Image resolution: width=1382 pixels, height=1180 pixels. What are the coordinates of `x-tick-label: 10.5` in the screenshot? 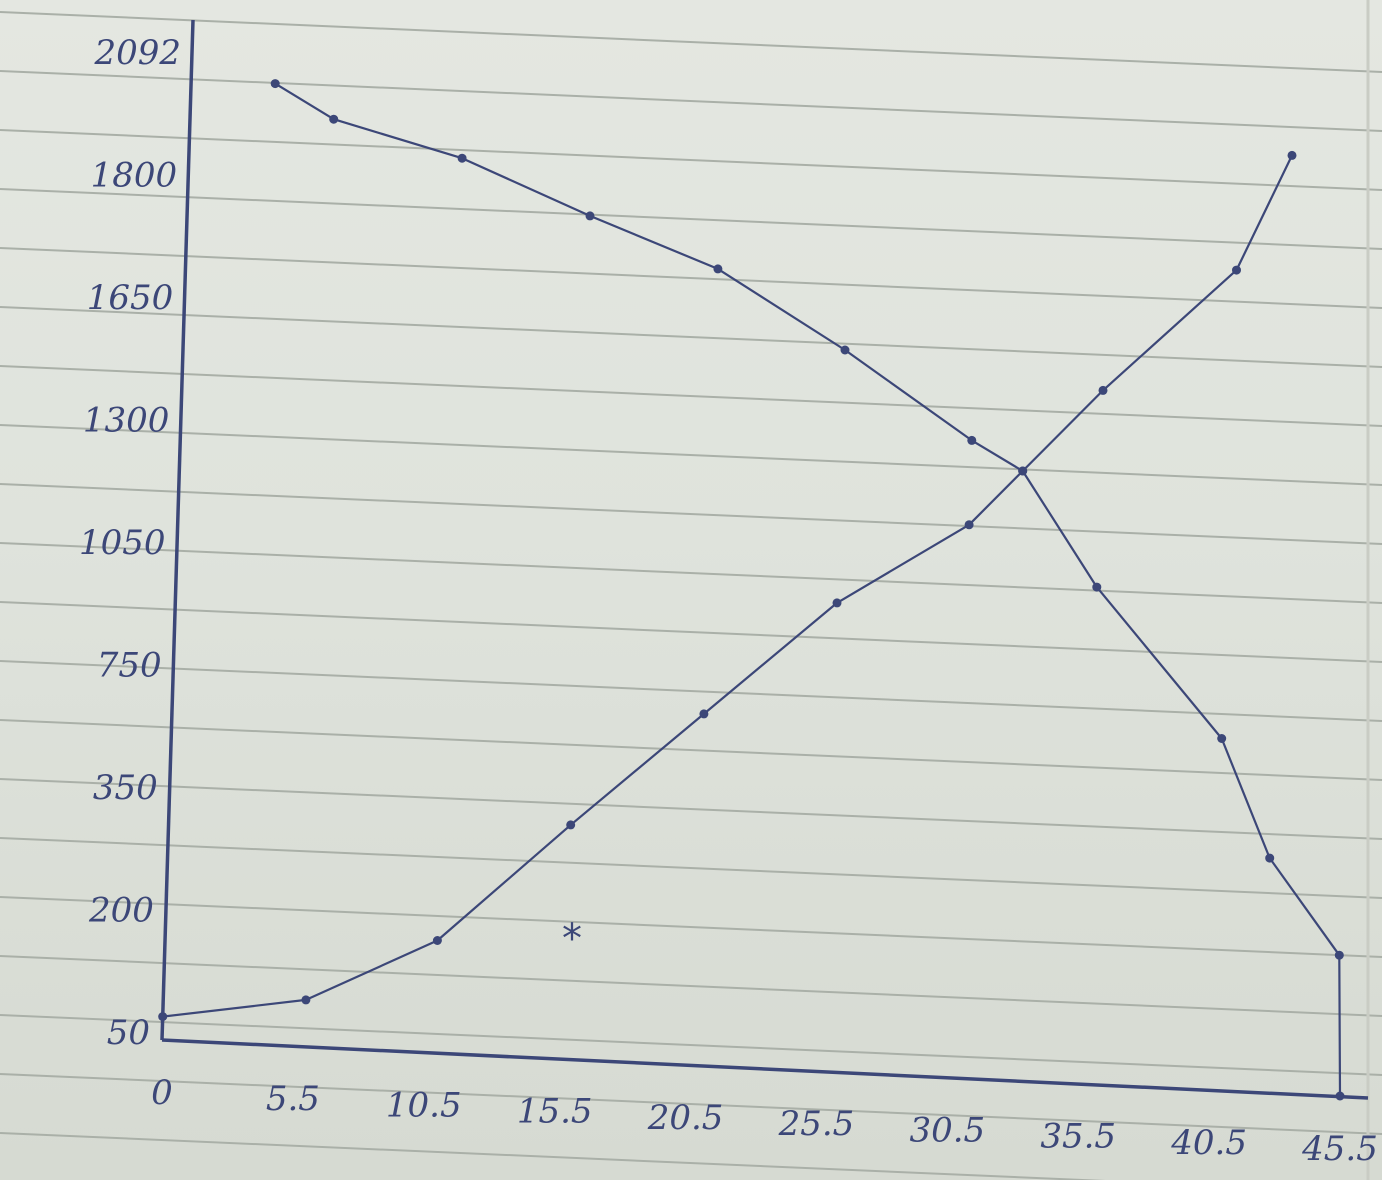 It's located at (424, 1105).